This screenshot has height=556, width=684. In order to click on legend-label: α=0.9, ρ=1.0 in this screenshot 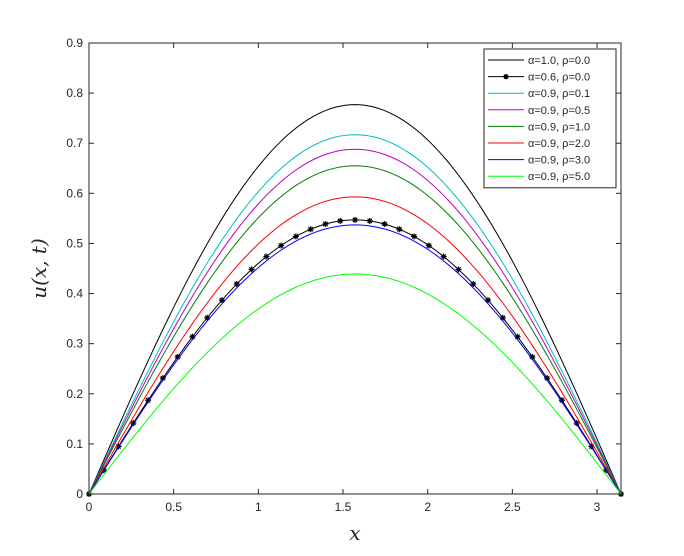, I will do `click(559, 127)`.